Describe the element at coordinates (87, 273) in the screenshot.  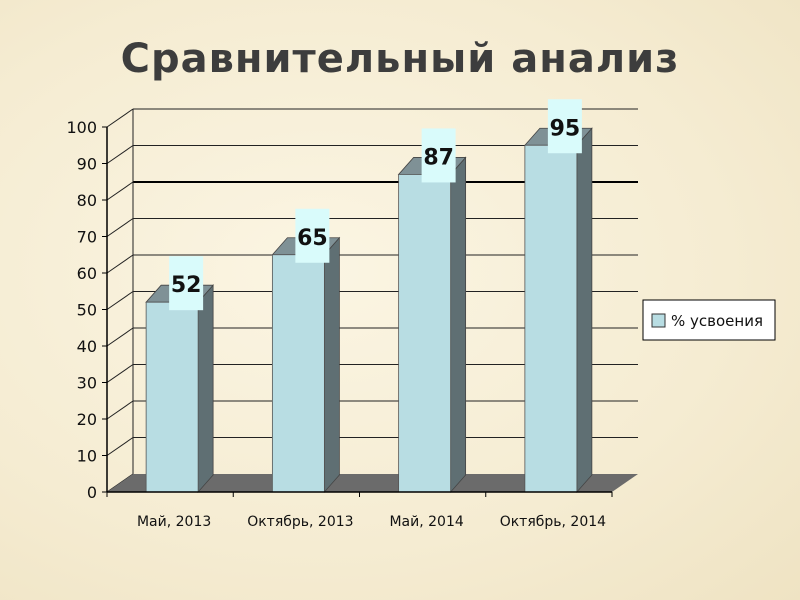
I see `y-tick-label: 60` at that location.